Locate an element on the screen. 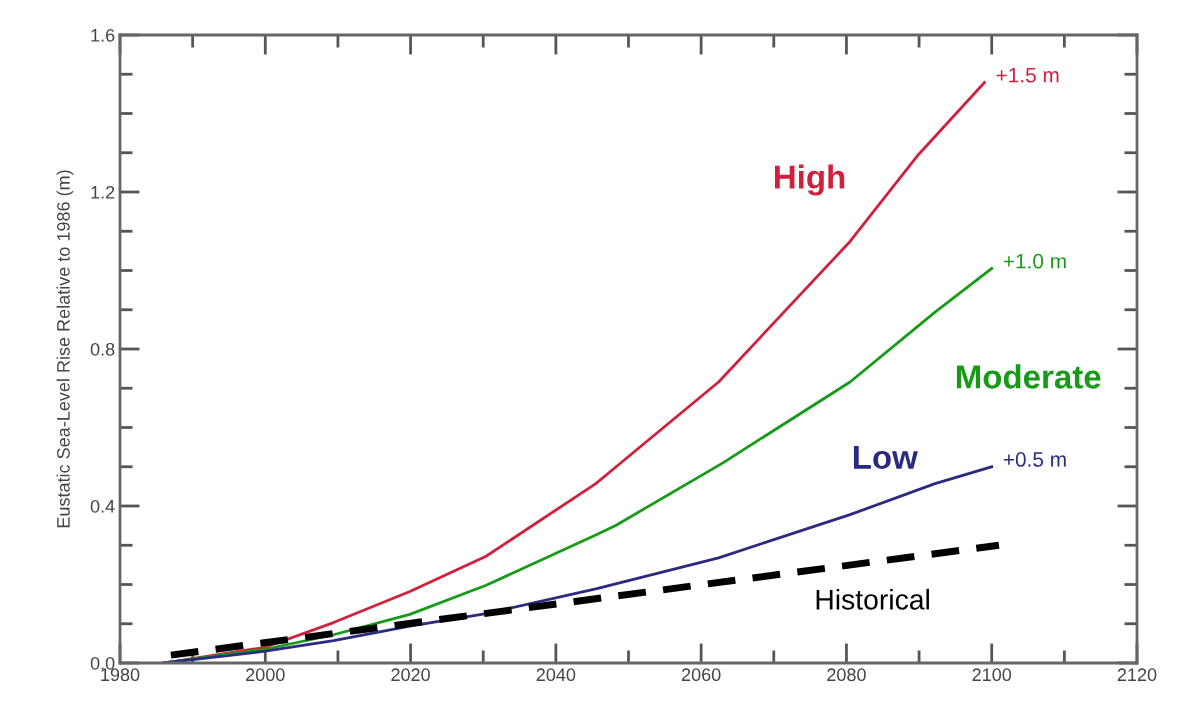 This screenshot has height=716, width=1202. x-tick-label: 2020 is located at coordinates (410, 675).